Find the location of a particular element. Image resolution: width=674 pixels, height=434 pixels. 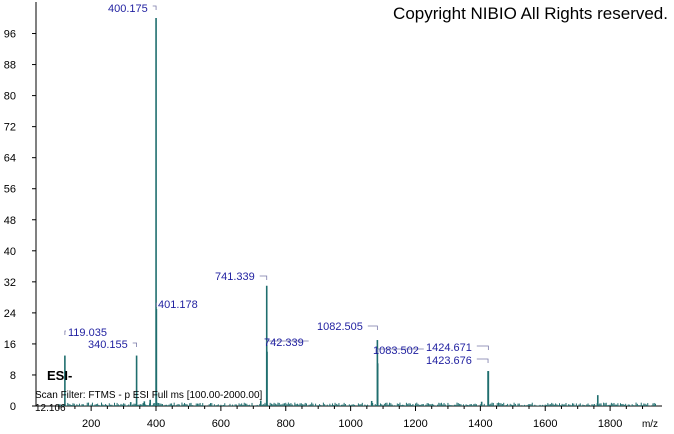

x-axis-label: m/z is located at coordinates (650, 424).